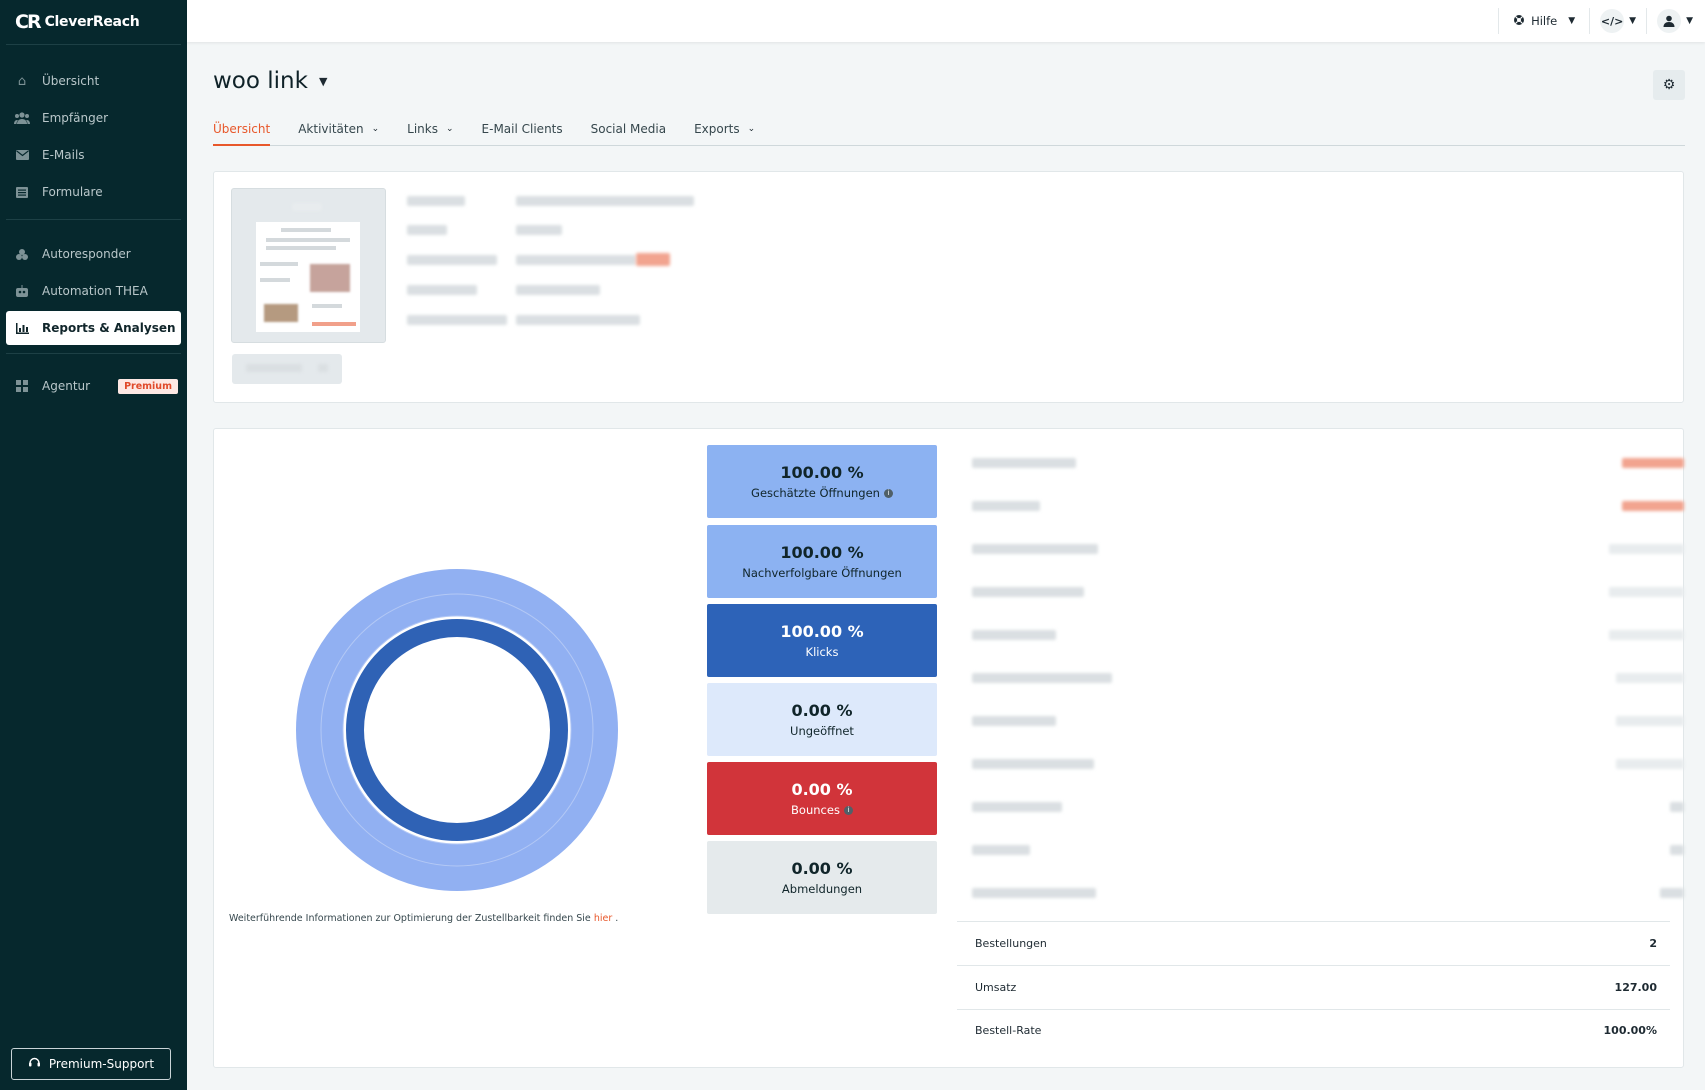 The image size is (1705, 1090). I want to click on metric-value: 2, so click(1653, 943).